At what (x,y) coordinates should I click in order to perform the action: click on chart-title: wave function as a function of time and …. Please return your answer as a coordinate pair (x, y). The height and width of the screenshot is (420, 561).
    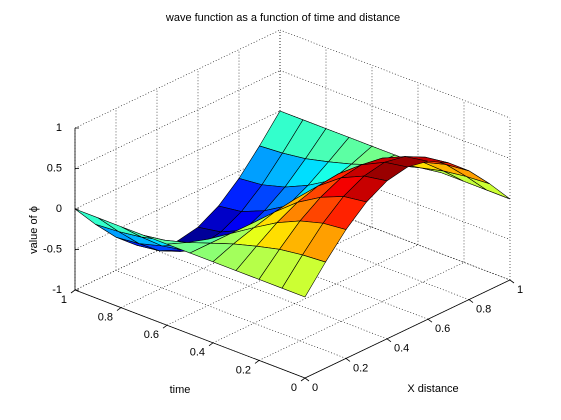
    Looking at the image, I should click on (282, 18).